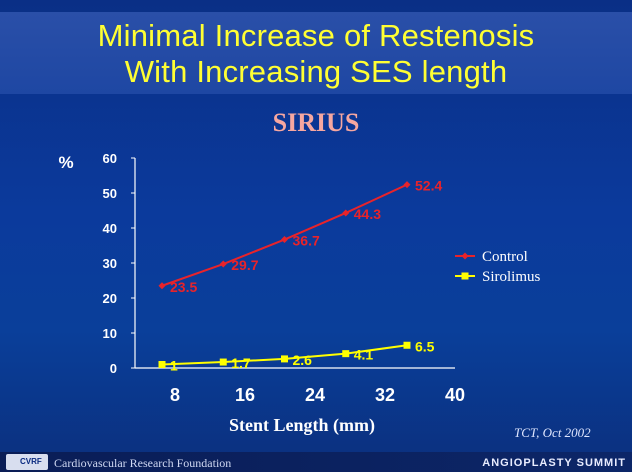 The image size is (632, 472). Describe the element at coordinates (284, 235) in the screenshot. I see `series-line-control` at that location.